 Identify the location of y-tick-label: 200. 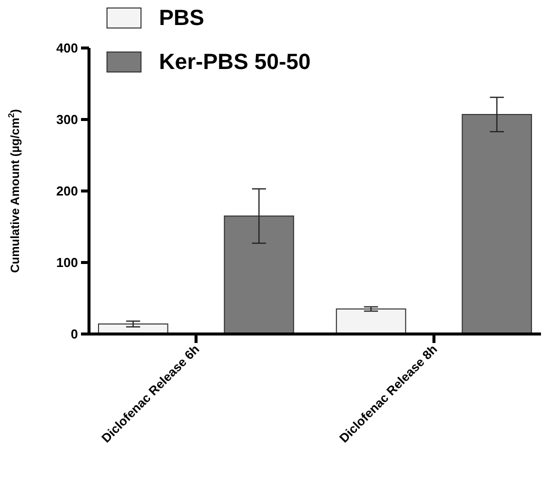
(67, 191).